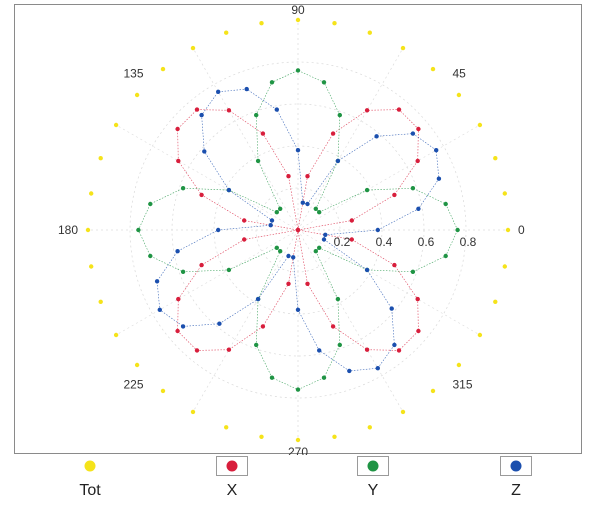 Image resolution: width=589 pixels, height=506 pixels. I want to click on legend-swatch-z, so click(516, 466).